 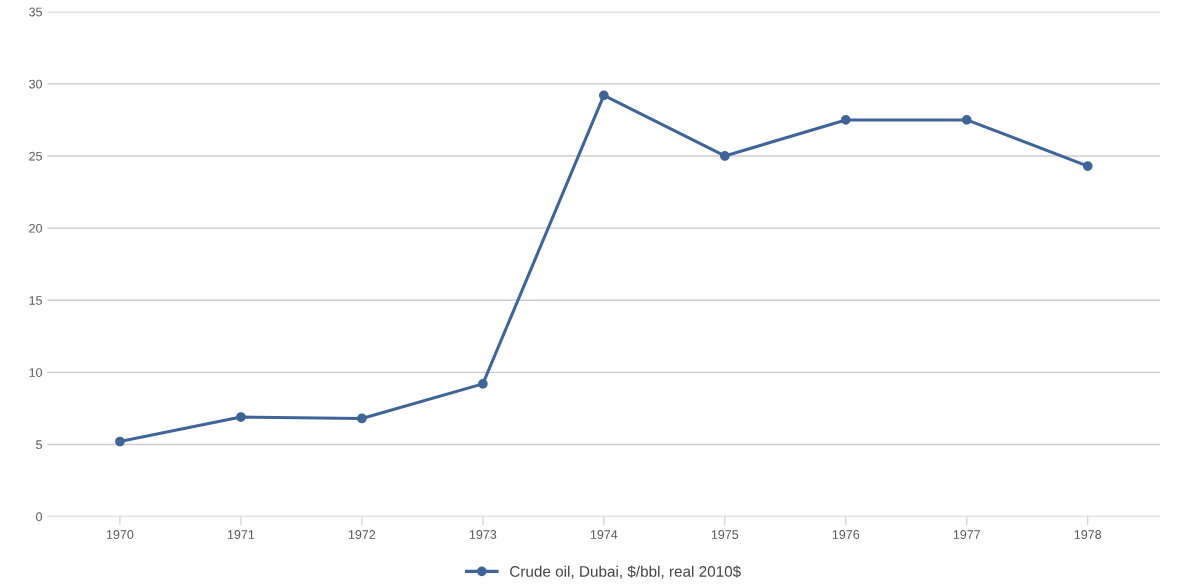 What do you see at coordinates (725, 534) in the screenshot?
I see `x-tick-label: 1975` at bounding box center [725, 534].